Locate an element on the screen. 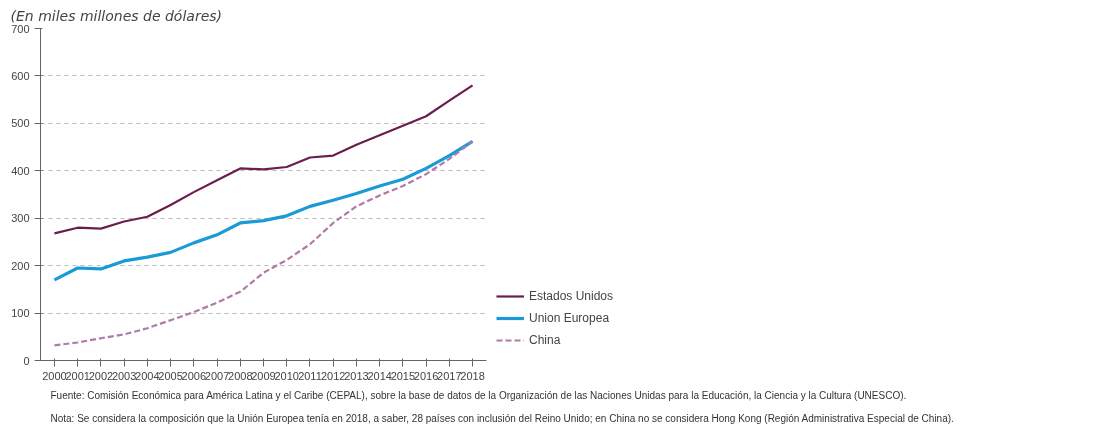 The height and width of the screenshot is (432, 1099). y-tick-label: 700 is located at coordinates (20, 28).